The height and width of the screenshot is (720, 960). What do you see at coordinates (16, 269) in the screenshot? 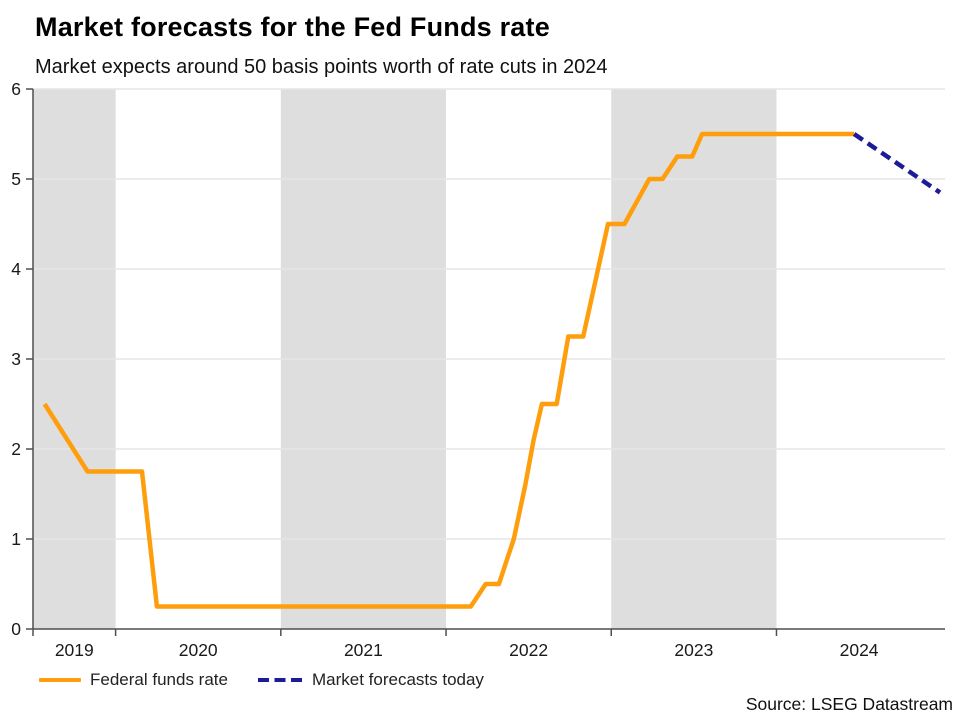
I see `y-tick-label: 4` at bounding box center [16, 269].